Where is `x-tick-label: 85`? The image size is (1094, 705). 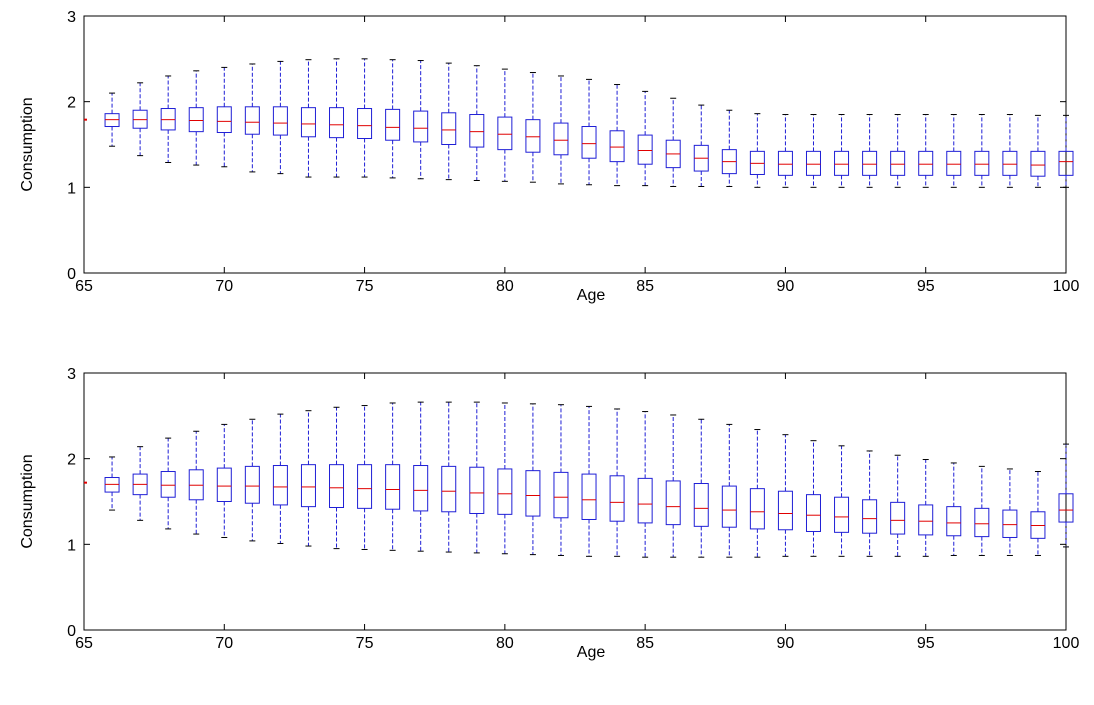
x-tick-label: 85 is located at coordinates (645, 286).